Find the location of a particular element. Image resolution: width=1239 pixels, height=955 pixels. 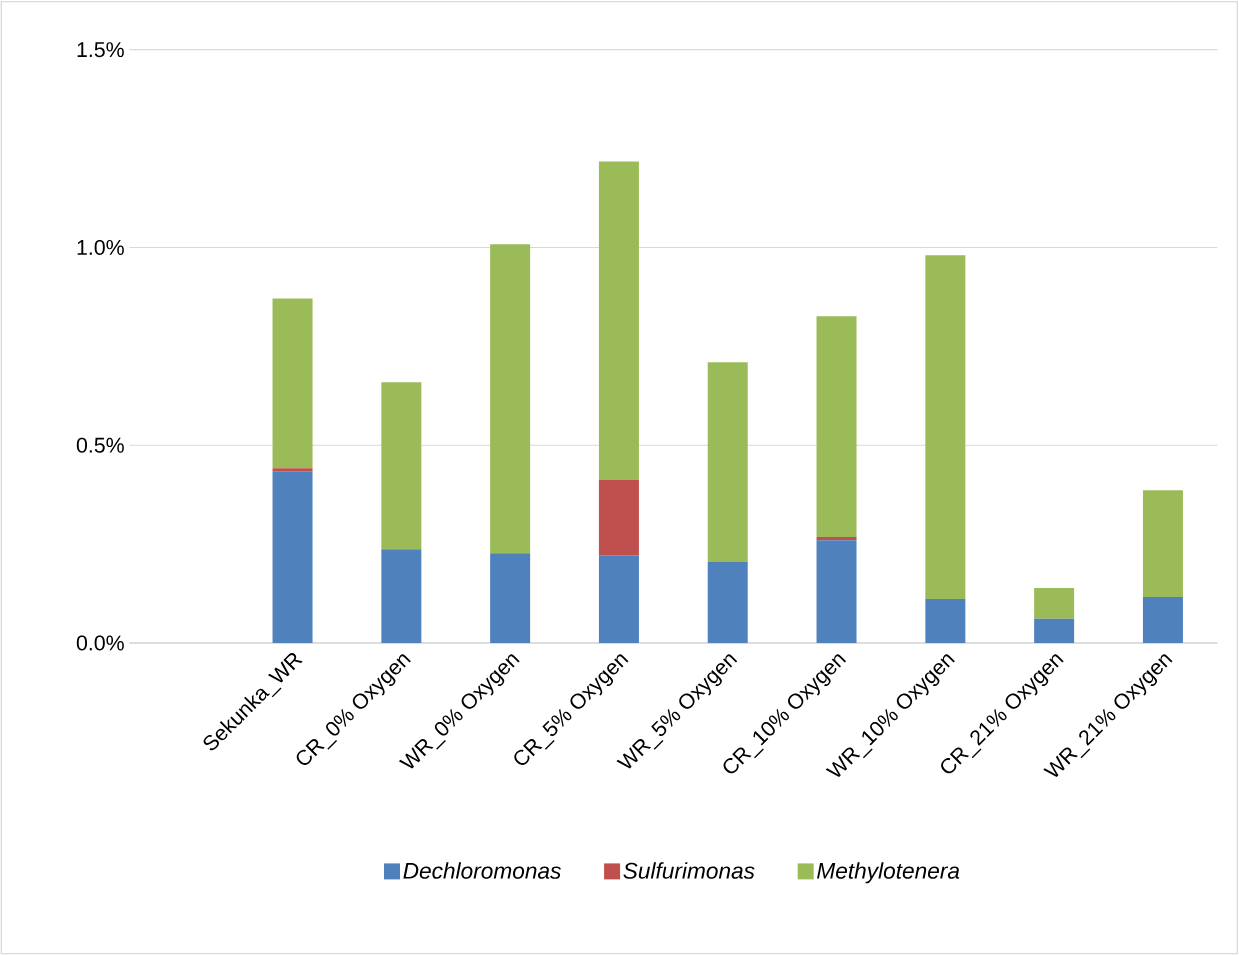

legend-label: Sulfurimonas is located at coordinates (689, 870).